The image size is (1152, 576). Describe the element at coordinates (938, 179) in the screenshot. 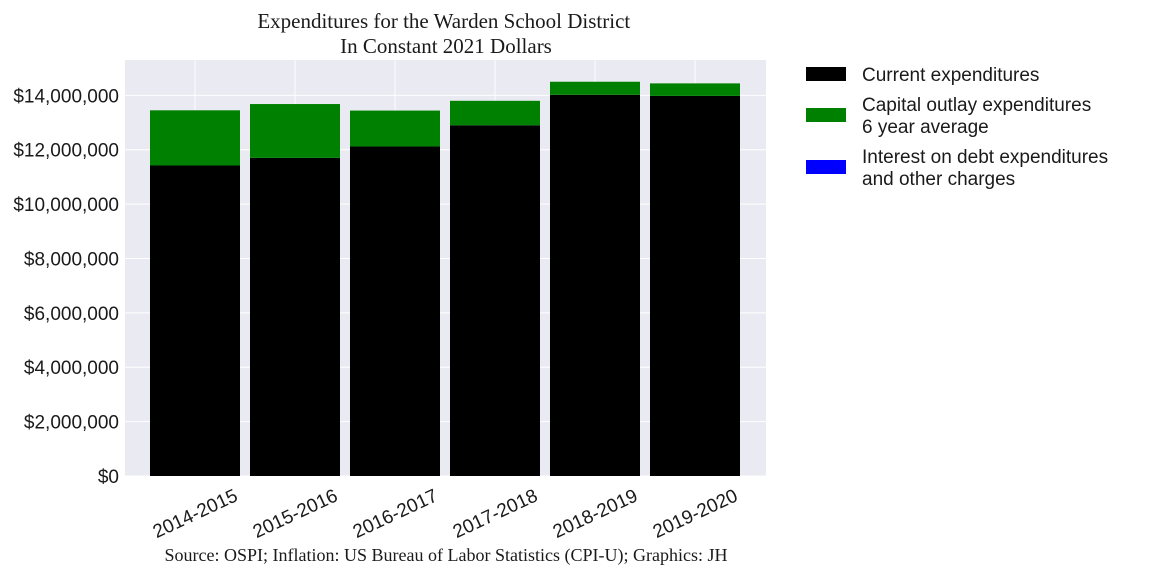

I see `legend-label-line: and other charges` at that location.